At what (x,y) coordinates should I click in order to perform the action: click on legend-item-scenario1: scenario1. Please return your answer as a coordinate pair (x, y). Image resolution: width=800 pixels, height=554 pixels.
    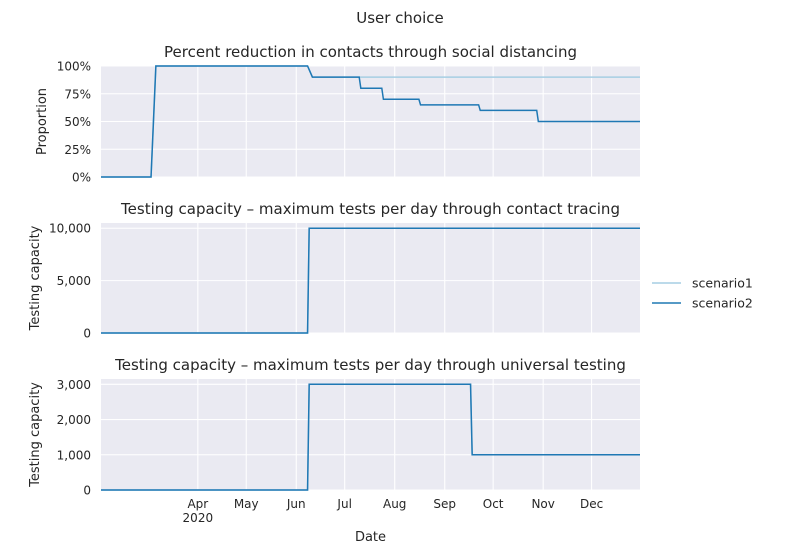
    Looking at the image, I should click on (702, 283).